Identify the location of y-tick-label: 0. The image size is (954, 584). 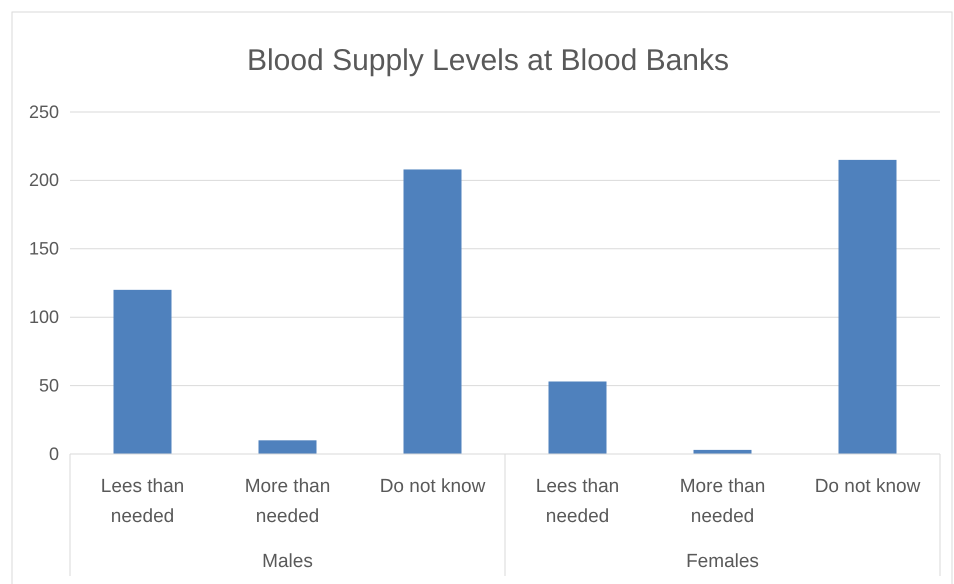
(53, 454).